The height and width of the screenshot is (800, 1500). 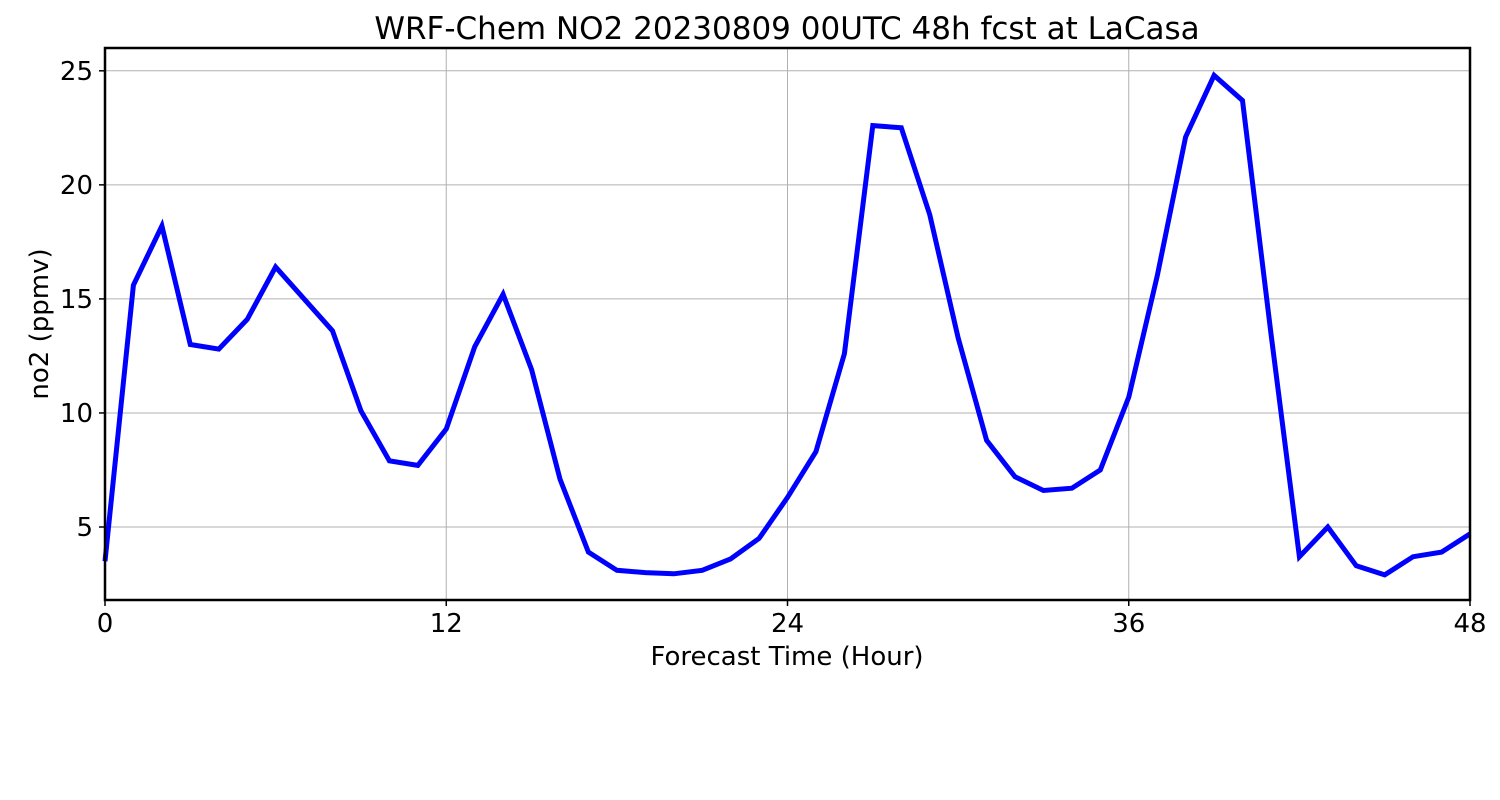 What do you see at coordinates (446, 624) in the screenshot?
I see `x-tick-label: 12` at bounding box center [446, 624].